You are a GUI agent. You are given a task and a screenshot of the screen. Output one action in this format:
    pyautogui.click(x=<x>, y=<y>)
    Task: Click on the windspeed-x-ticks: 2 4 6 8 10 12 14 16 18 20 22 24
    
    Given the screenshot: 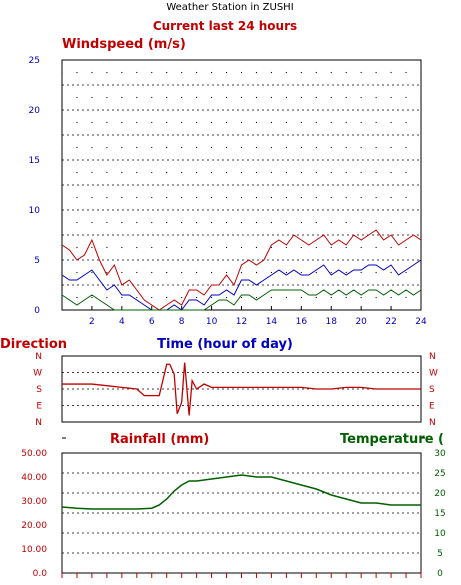 What is the action you would take?
    pyautogui.click(x=258, y=316)
    